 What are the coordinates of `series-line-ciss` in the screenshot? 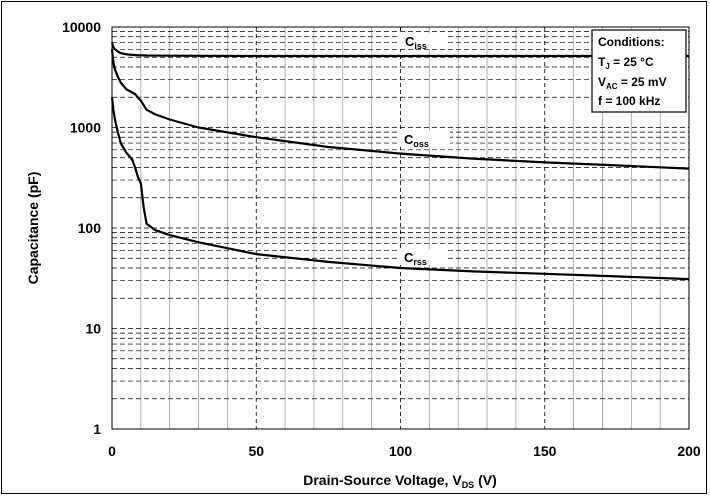 It's located at (399, 50).